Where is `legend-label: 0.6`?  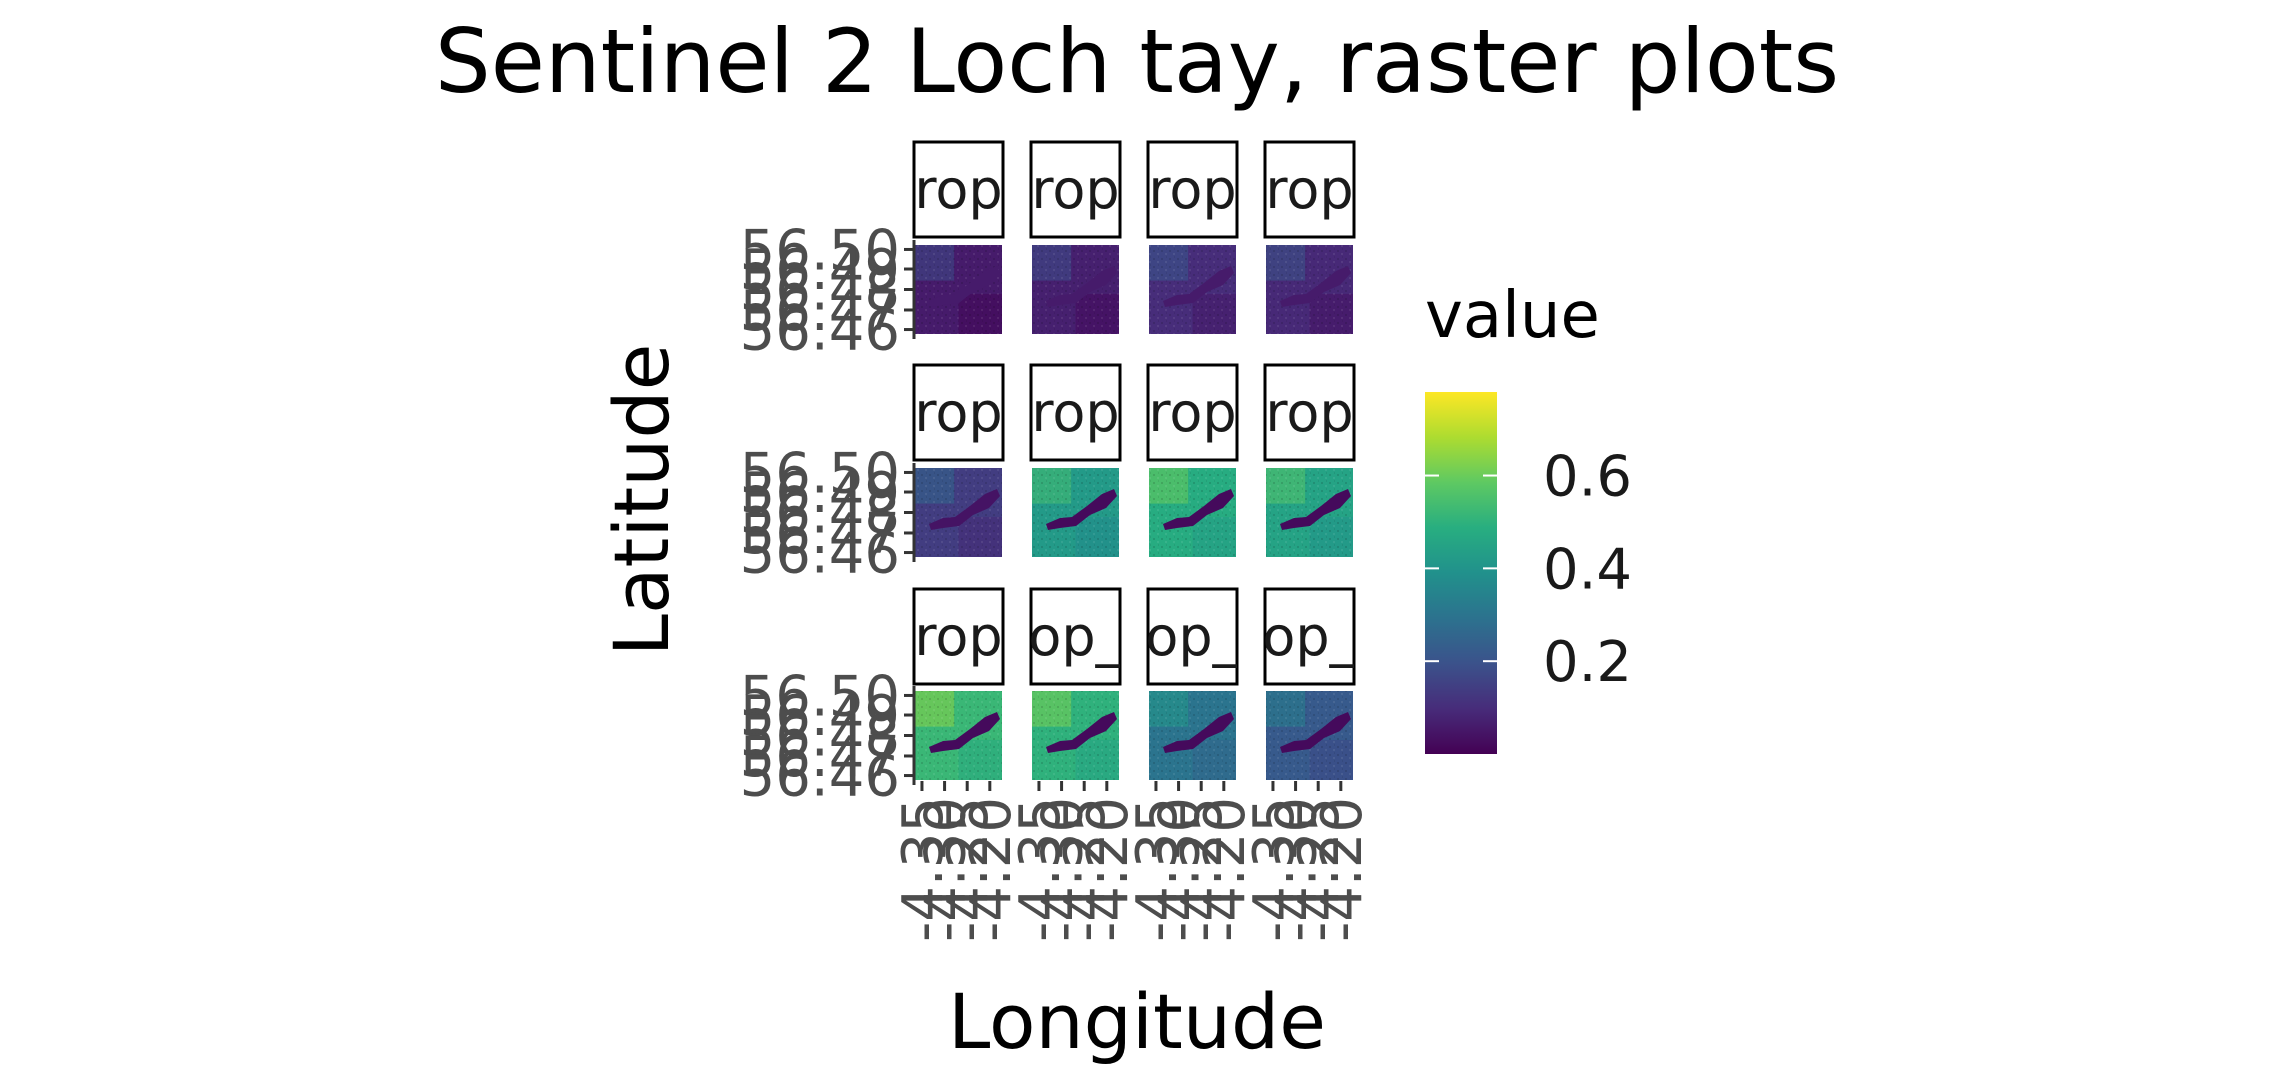
legend-label: 0.6 is located at coordinates (1587, 477).